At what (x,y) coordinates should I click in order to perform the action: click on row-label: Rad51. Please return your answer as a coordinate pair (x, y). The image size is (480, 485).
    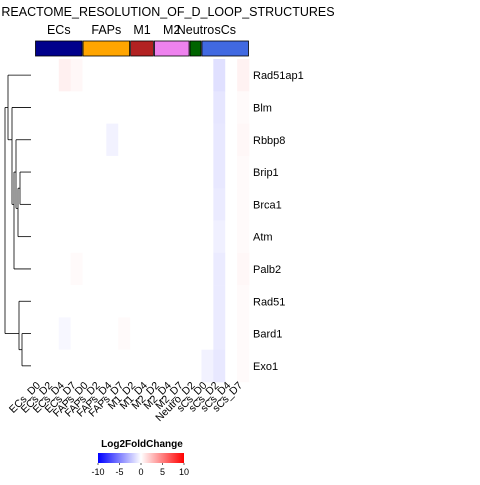
    Looking at the image, I should click on (269, 302).